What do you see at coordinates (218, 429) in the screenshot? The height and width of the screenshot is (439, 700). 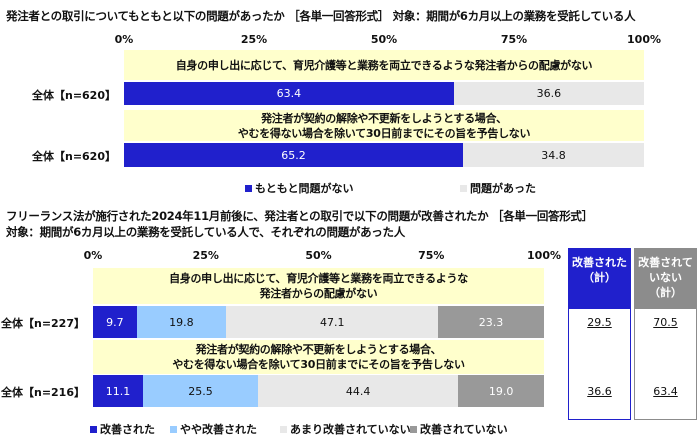 I see `legend-label: やや改善された` at bounding box center [218, 429].